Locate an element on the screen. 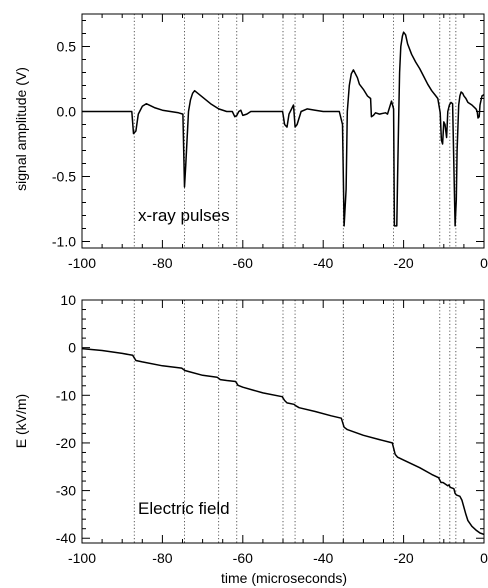 This screenshot has height=588, width=488. top-annotation: x-ray pulses is located at coordinates (184, 215).